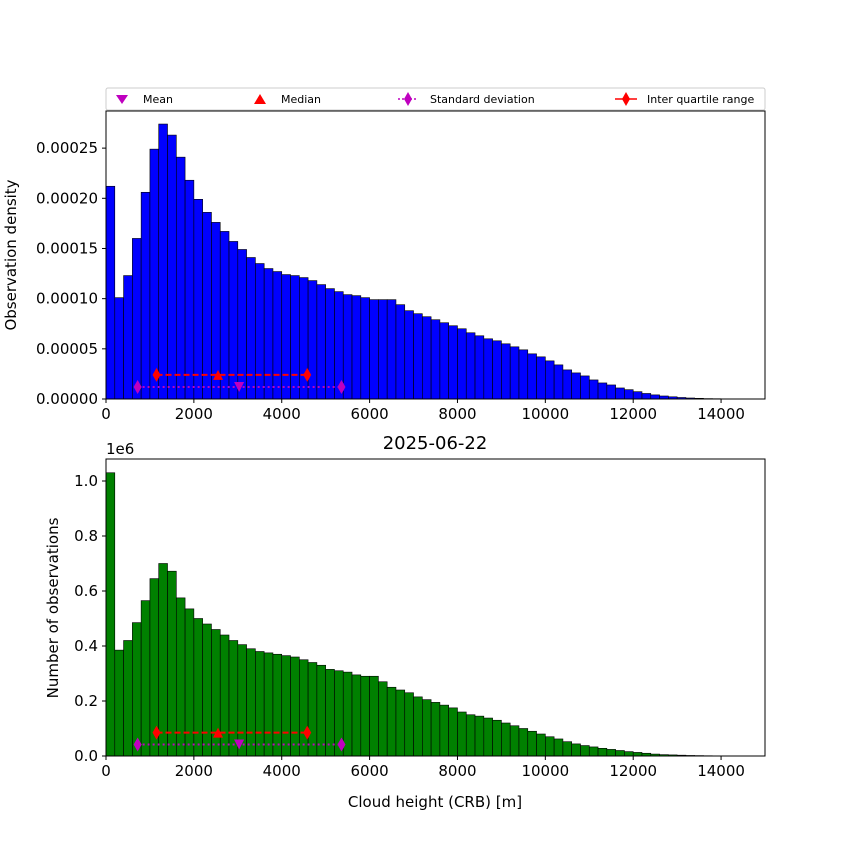  I want to click on bottom-y-tick-label: 0.6, so click(86, 591).